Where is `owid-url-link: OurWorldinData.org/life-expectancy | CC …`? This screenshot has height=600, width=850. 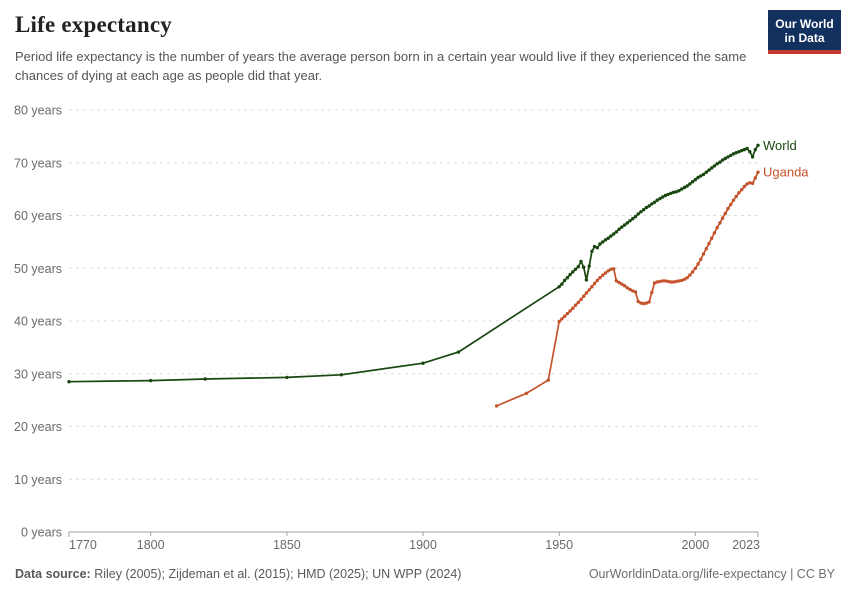 owid-url-link: OurWorldinData.org/life-expectancy | CC … is located at coordinates (711, 574).